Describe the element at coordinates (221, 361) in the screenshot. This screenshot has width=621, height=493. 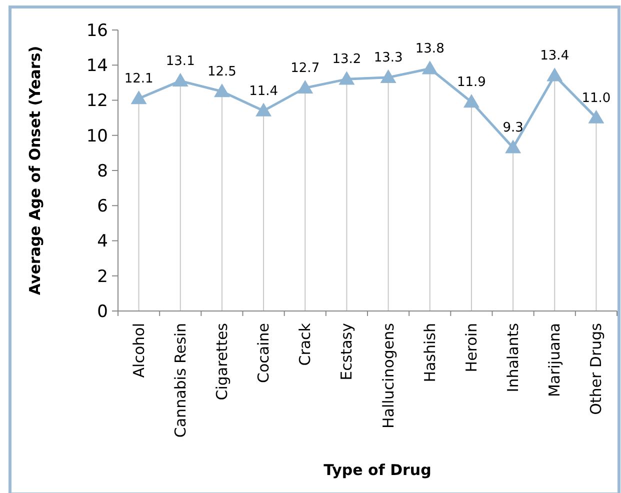
I see `x-tick-label: Cigarettes` at that location.